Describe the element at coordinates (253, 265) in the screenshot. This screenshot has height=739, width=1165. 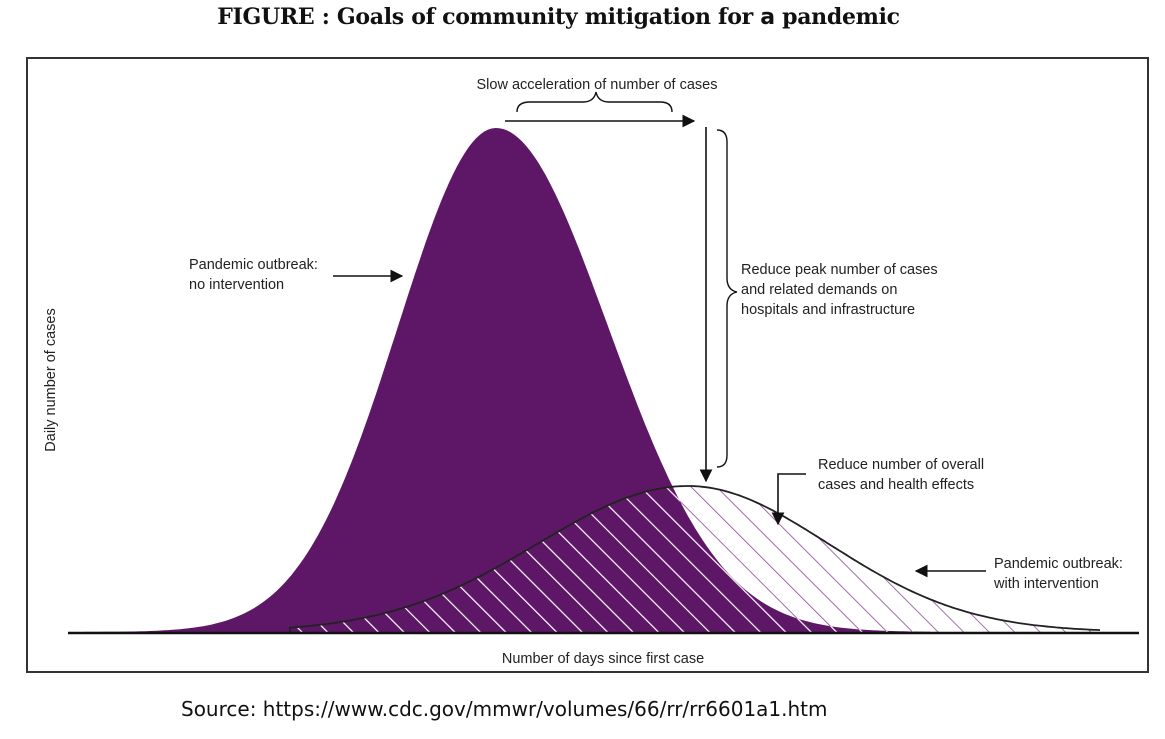
I see `no-intervention-line-1: Pandemic outbreak:` at that location.